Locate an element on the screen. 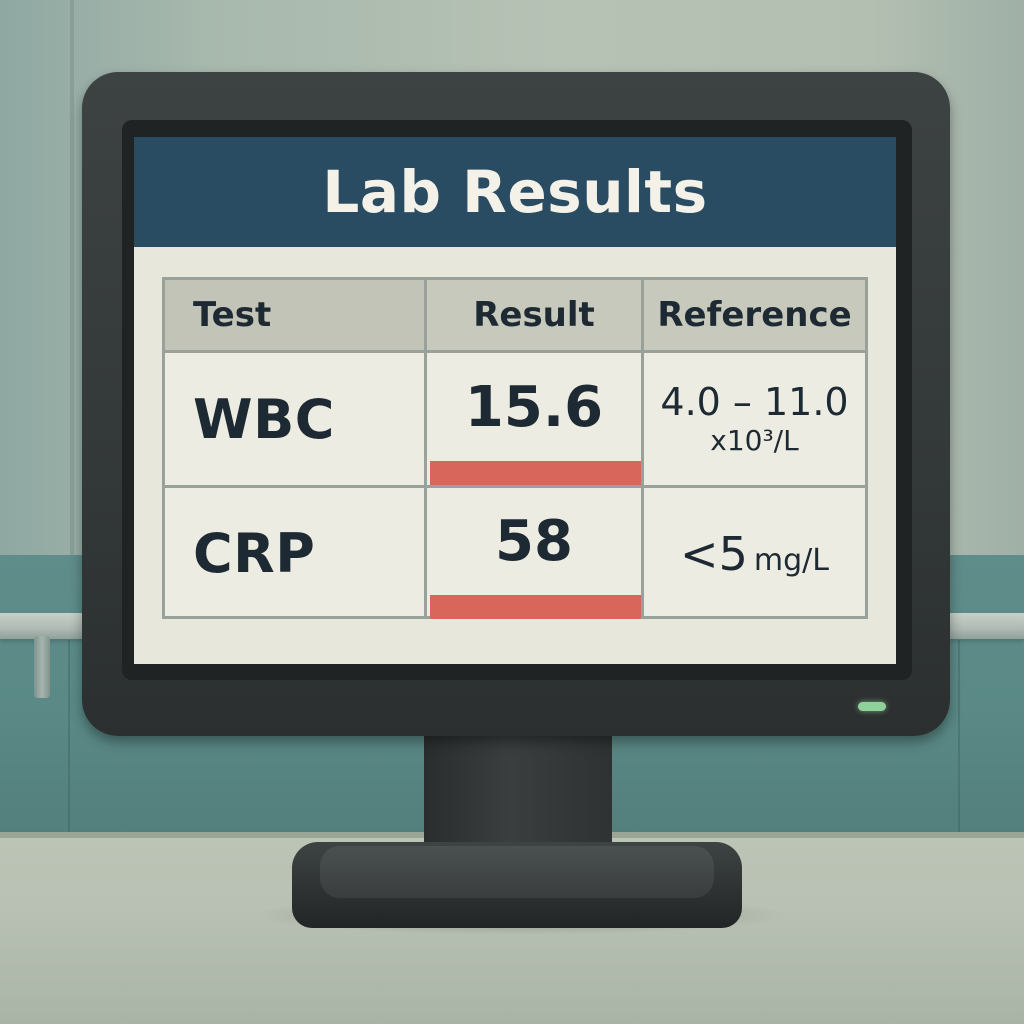  table-row: CRP 58 <5 mg/L is located at coordinates (515, 552).